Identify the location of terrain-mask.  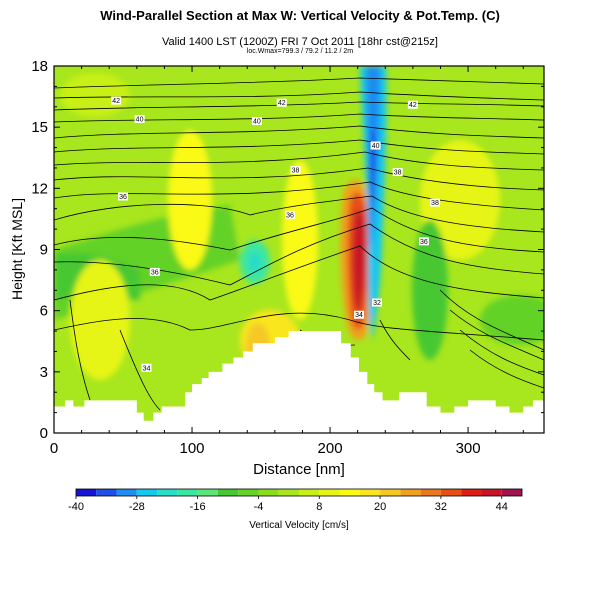
(299, 382).